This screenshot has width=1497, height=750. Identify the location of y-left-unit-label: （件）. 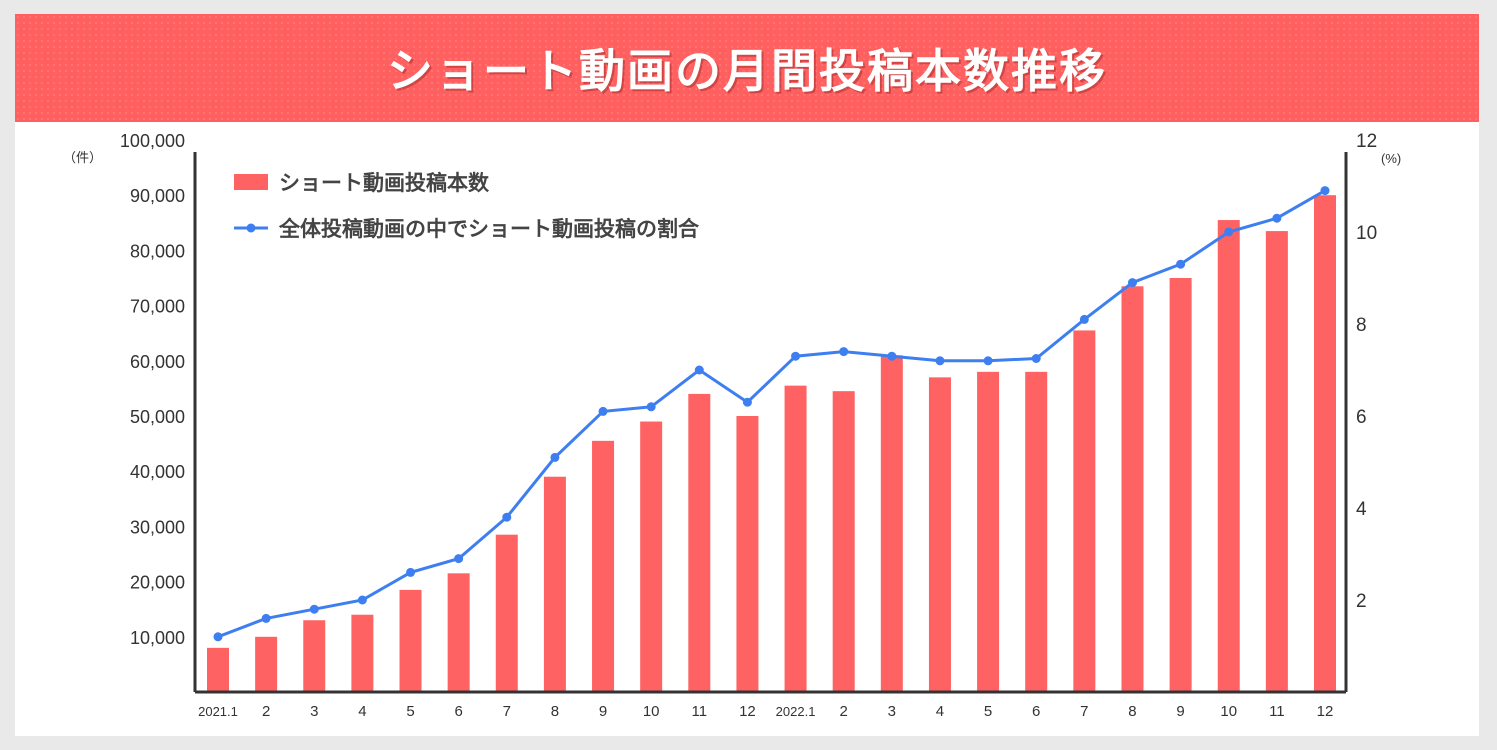
(82, 157).